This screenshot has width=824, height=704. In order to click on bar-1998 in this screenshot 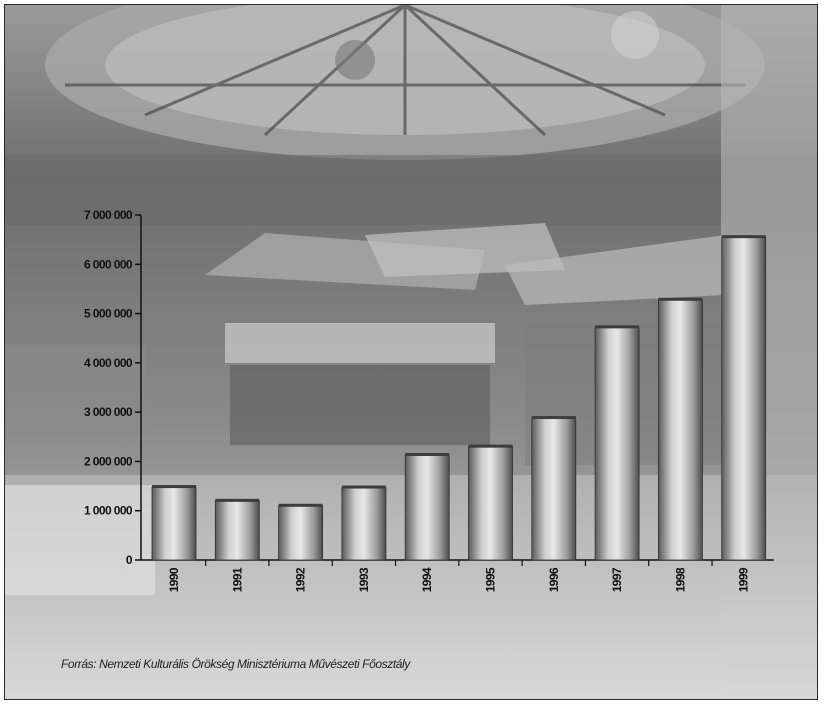, I will do `click(680, 430)`.